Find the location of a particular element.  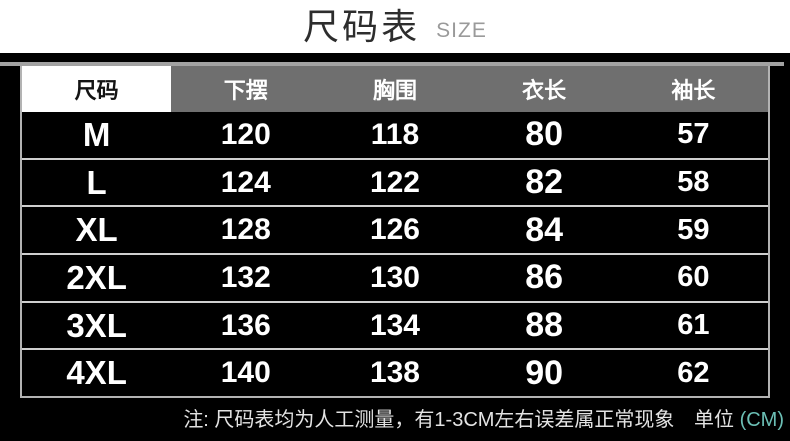

header-cell-hem: 下摆 is located at coordinates (246, 89).